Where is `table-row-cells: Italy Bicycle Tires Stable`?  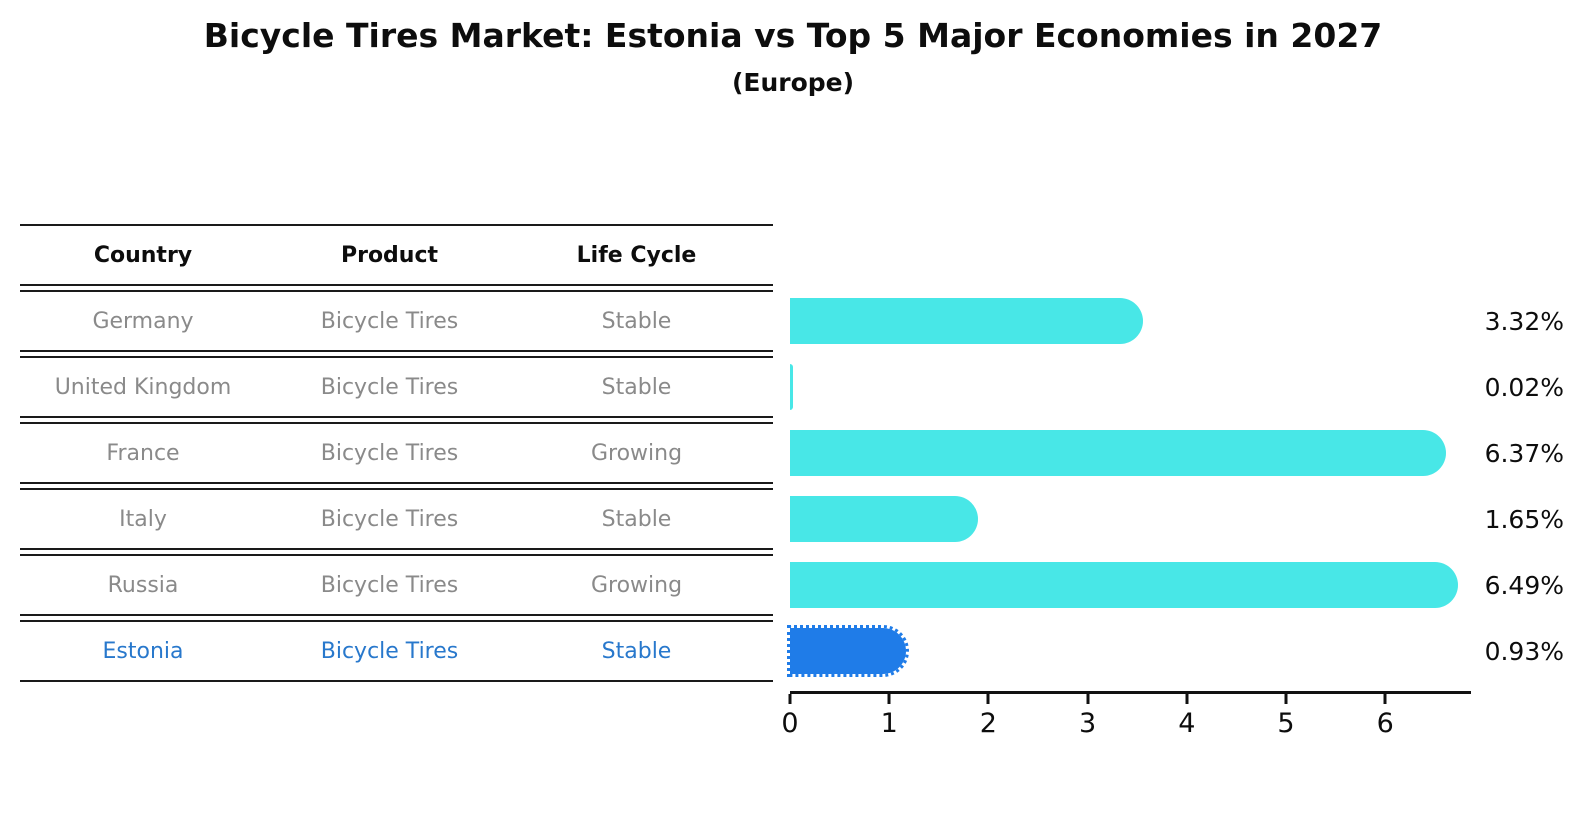 table-row-cells: Italy Bicycle Tires Stable is located at coordinates (396, 519).